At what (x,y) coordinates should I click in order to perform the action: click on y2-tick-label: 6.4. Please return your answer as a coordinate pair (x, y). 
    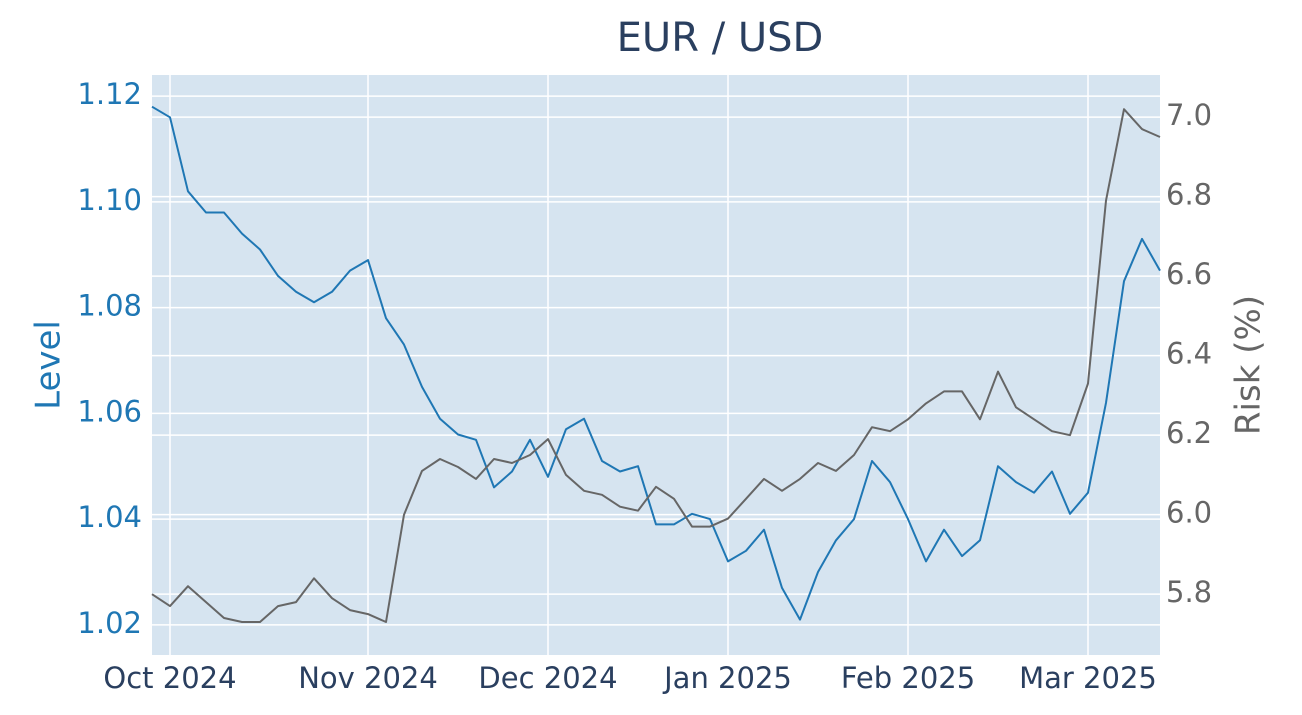
    Looking at the image, I should click on (1189, 354).